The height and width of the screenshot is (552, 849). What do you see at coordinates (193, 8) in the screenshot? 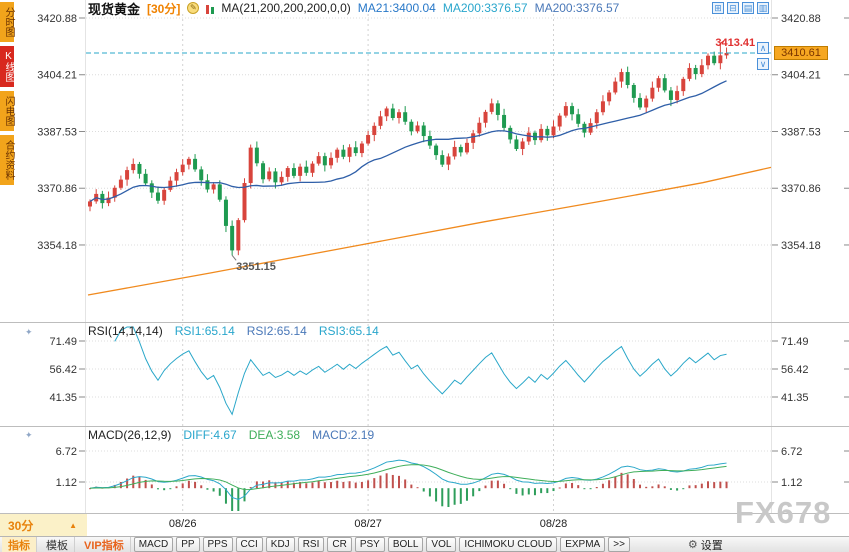
I see `edit-icon: ✎` at bounding box center [193, 8].